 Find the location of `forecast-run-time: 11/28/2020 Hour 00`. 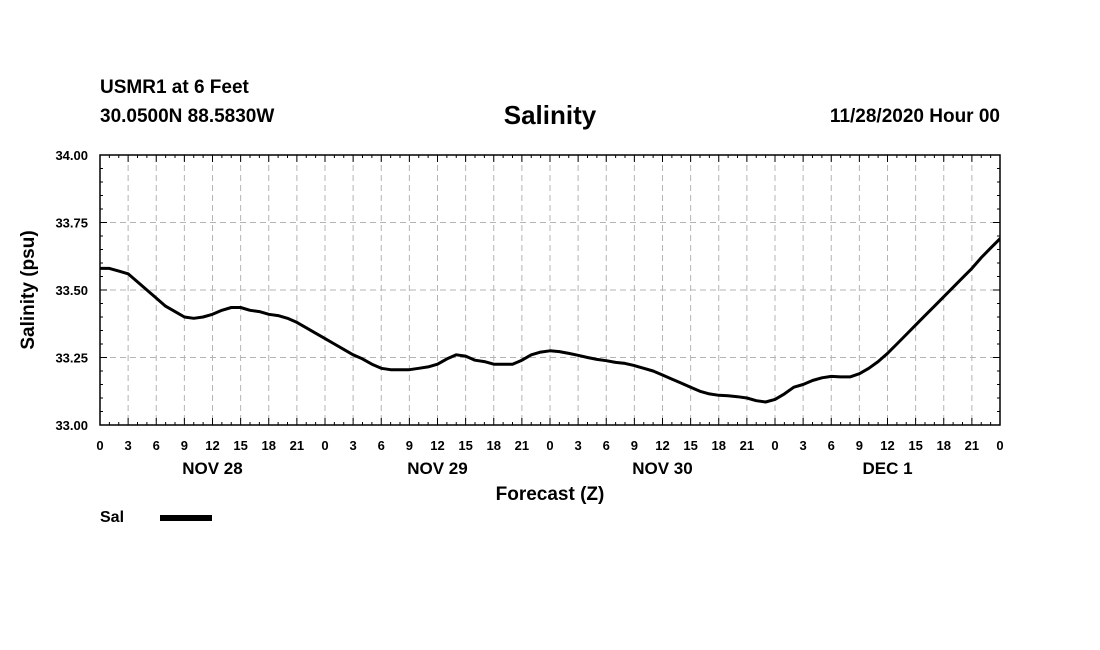

forecast-run-time: 11/28/2020 Hour 00 is located at coordinates (914, 116).